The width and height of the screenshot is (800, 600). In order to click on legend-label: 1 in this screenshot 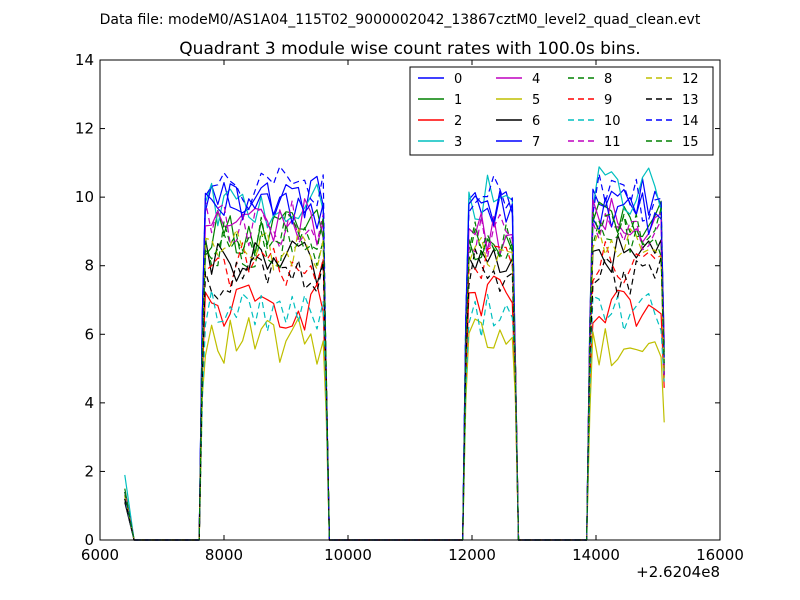, I will do `click(458, 100)`.